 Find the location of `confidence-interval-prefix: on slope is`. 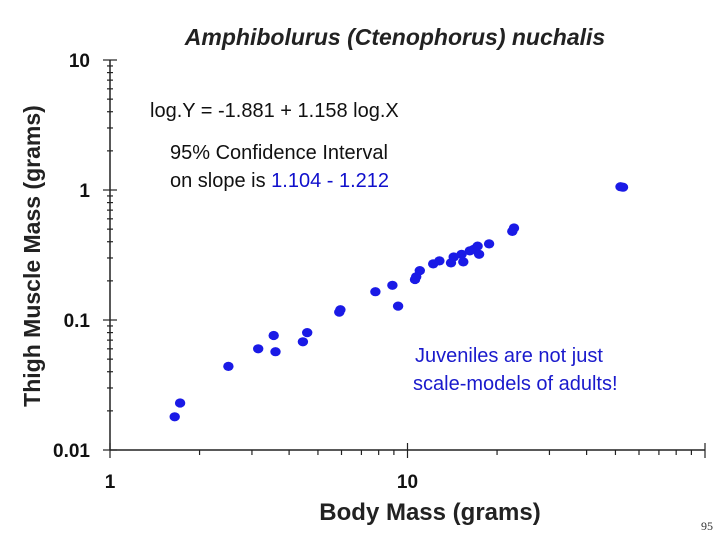

confidence-interval-prefix: on slope is is located at coordinates (220, 181).